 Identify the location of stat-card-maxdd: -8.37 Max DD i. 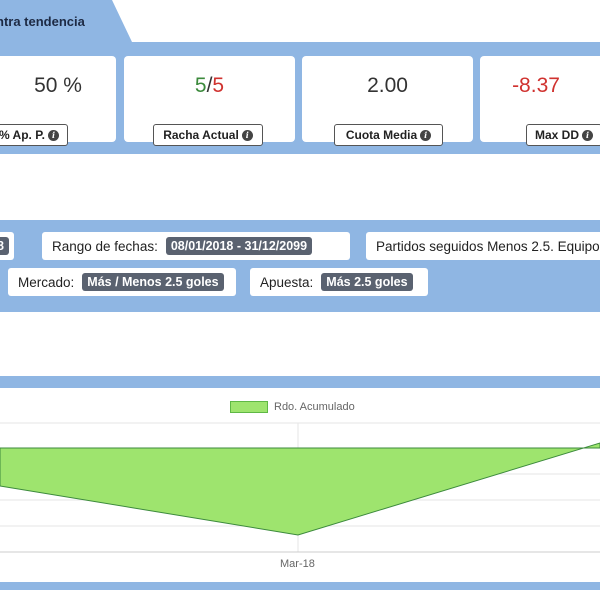
(540, 101).